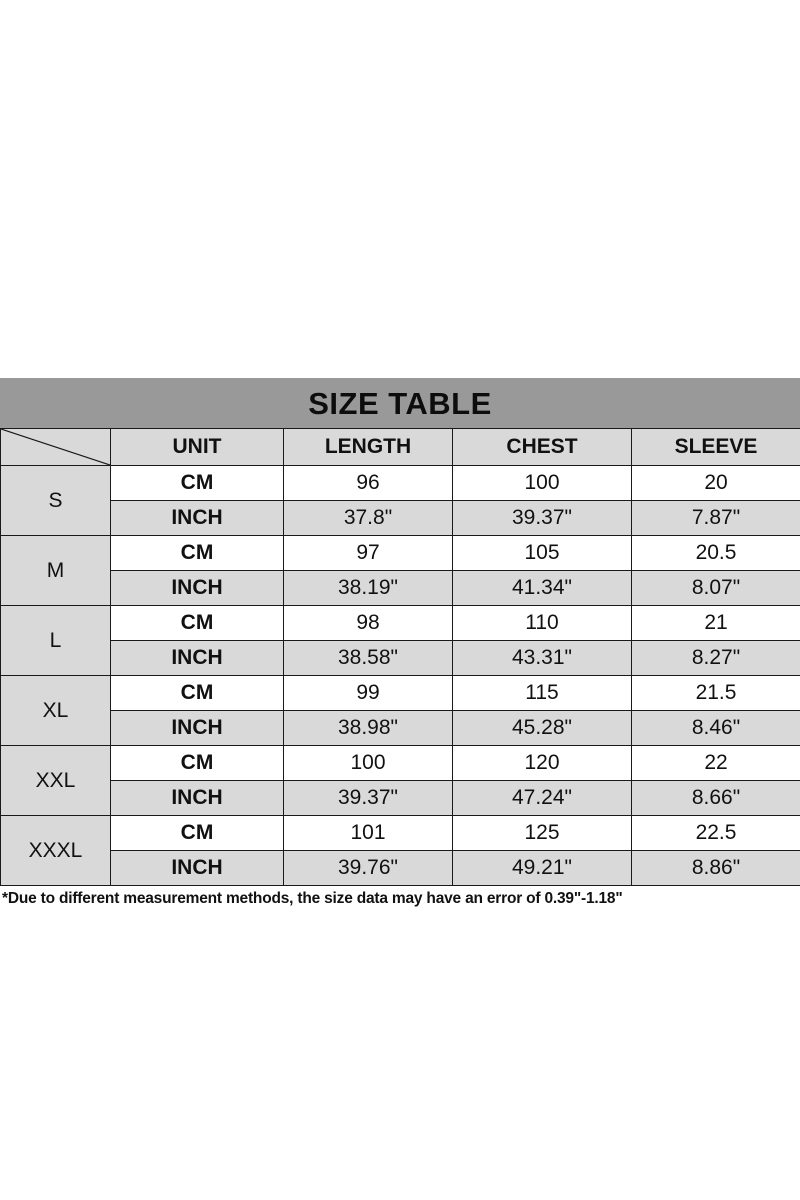  Describe the element at coordinates (715, 728) in the screenshot. I see `sleeve-cell: 8.46"` at that location.